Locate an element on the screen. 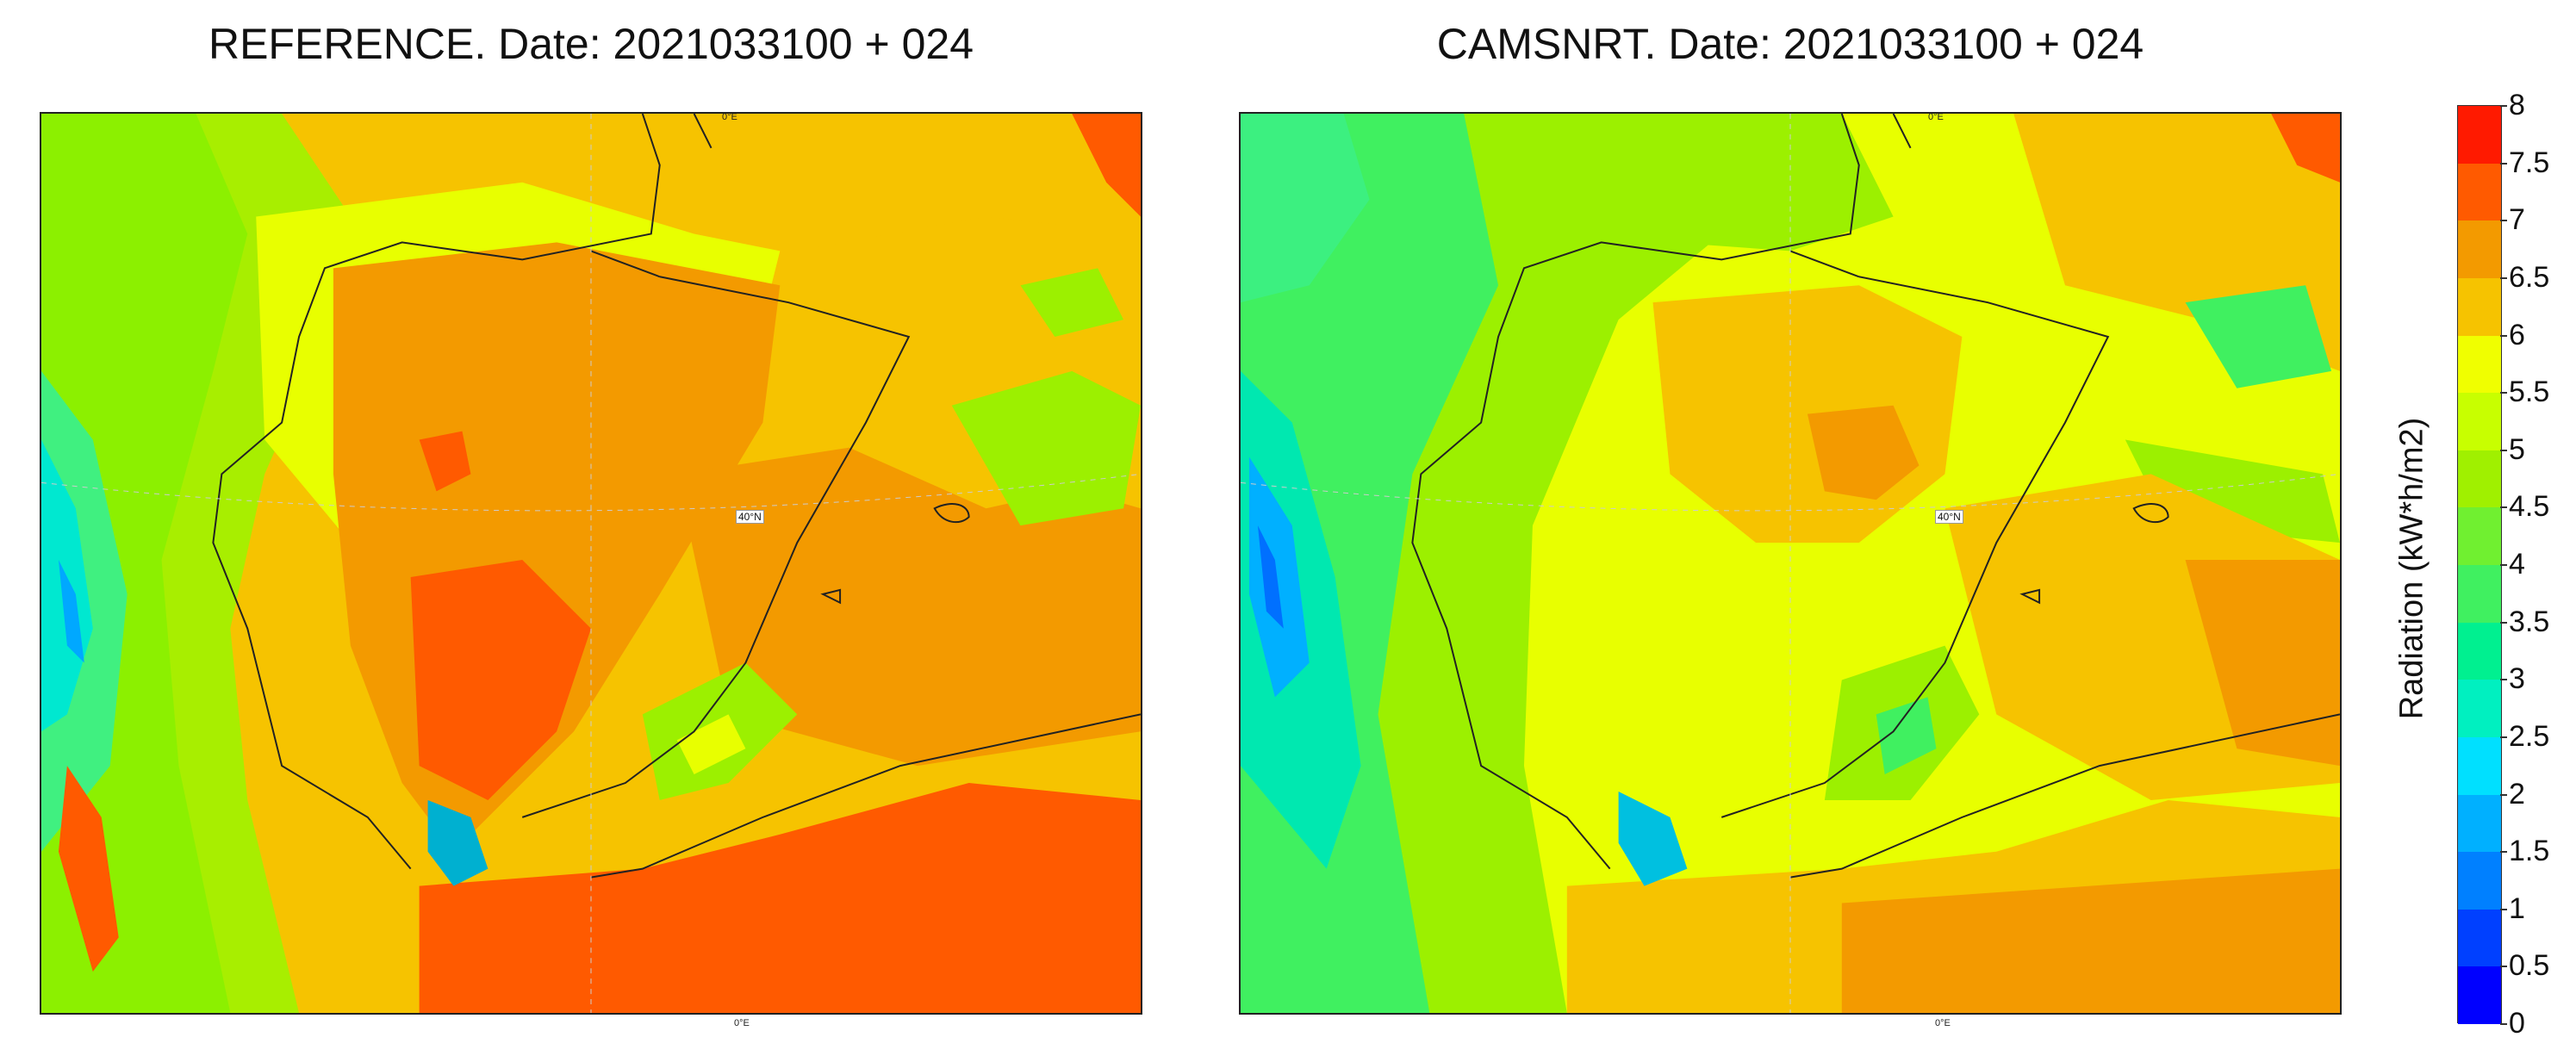 Image resolution: width=2576 pixels, height=1062 pixels. colorbar-label: Radiation (kW*h/m2) is located at coordinates (2412, 568).